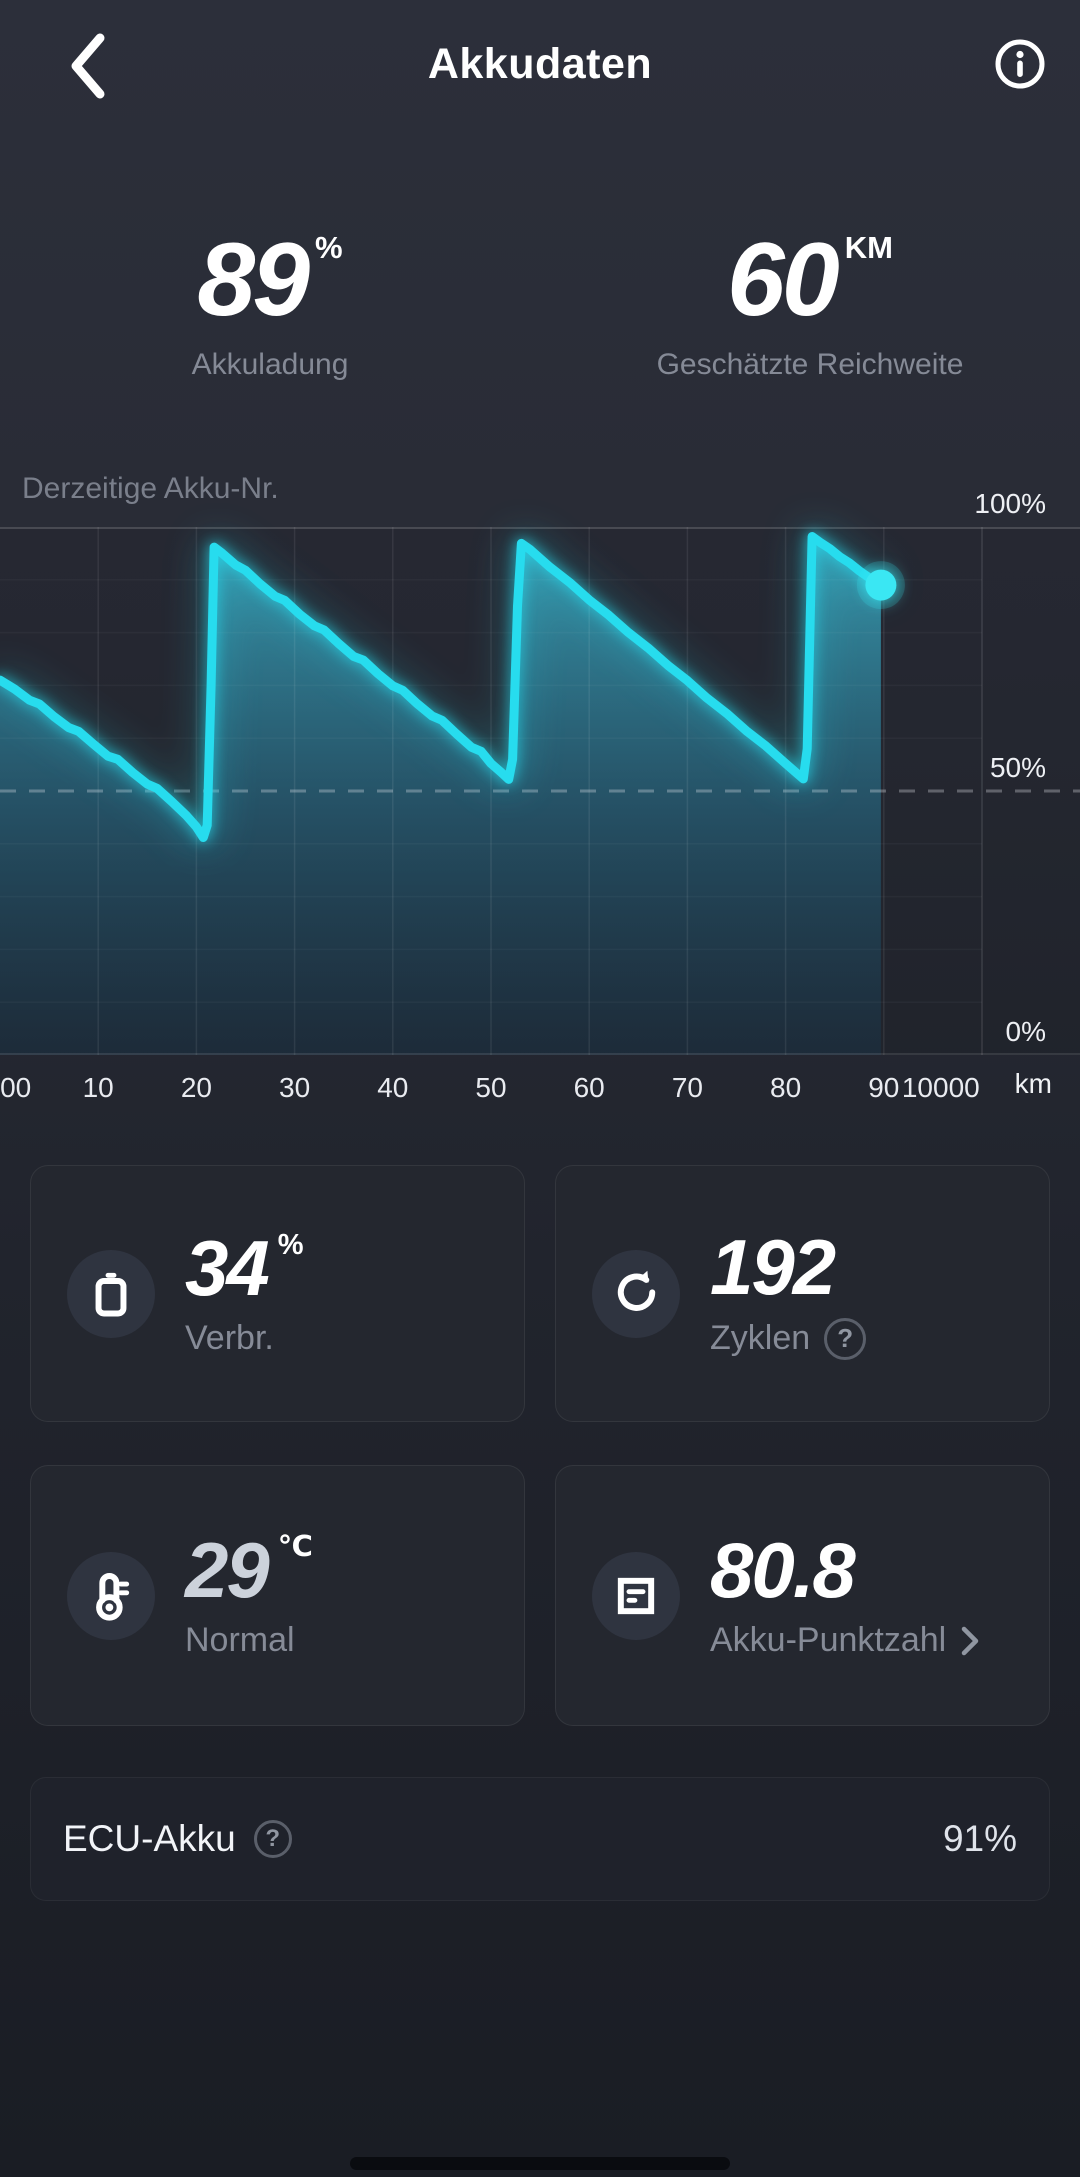  What do you see at coordinates (970, 1640) in the screenshot?
I see `chevron-right-icon` at bounding box center [970, 1640].